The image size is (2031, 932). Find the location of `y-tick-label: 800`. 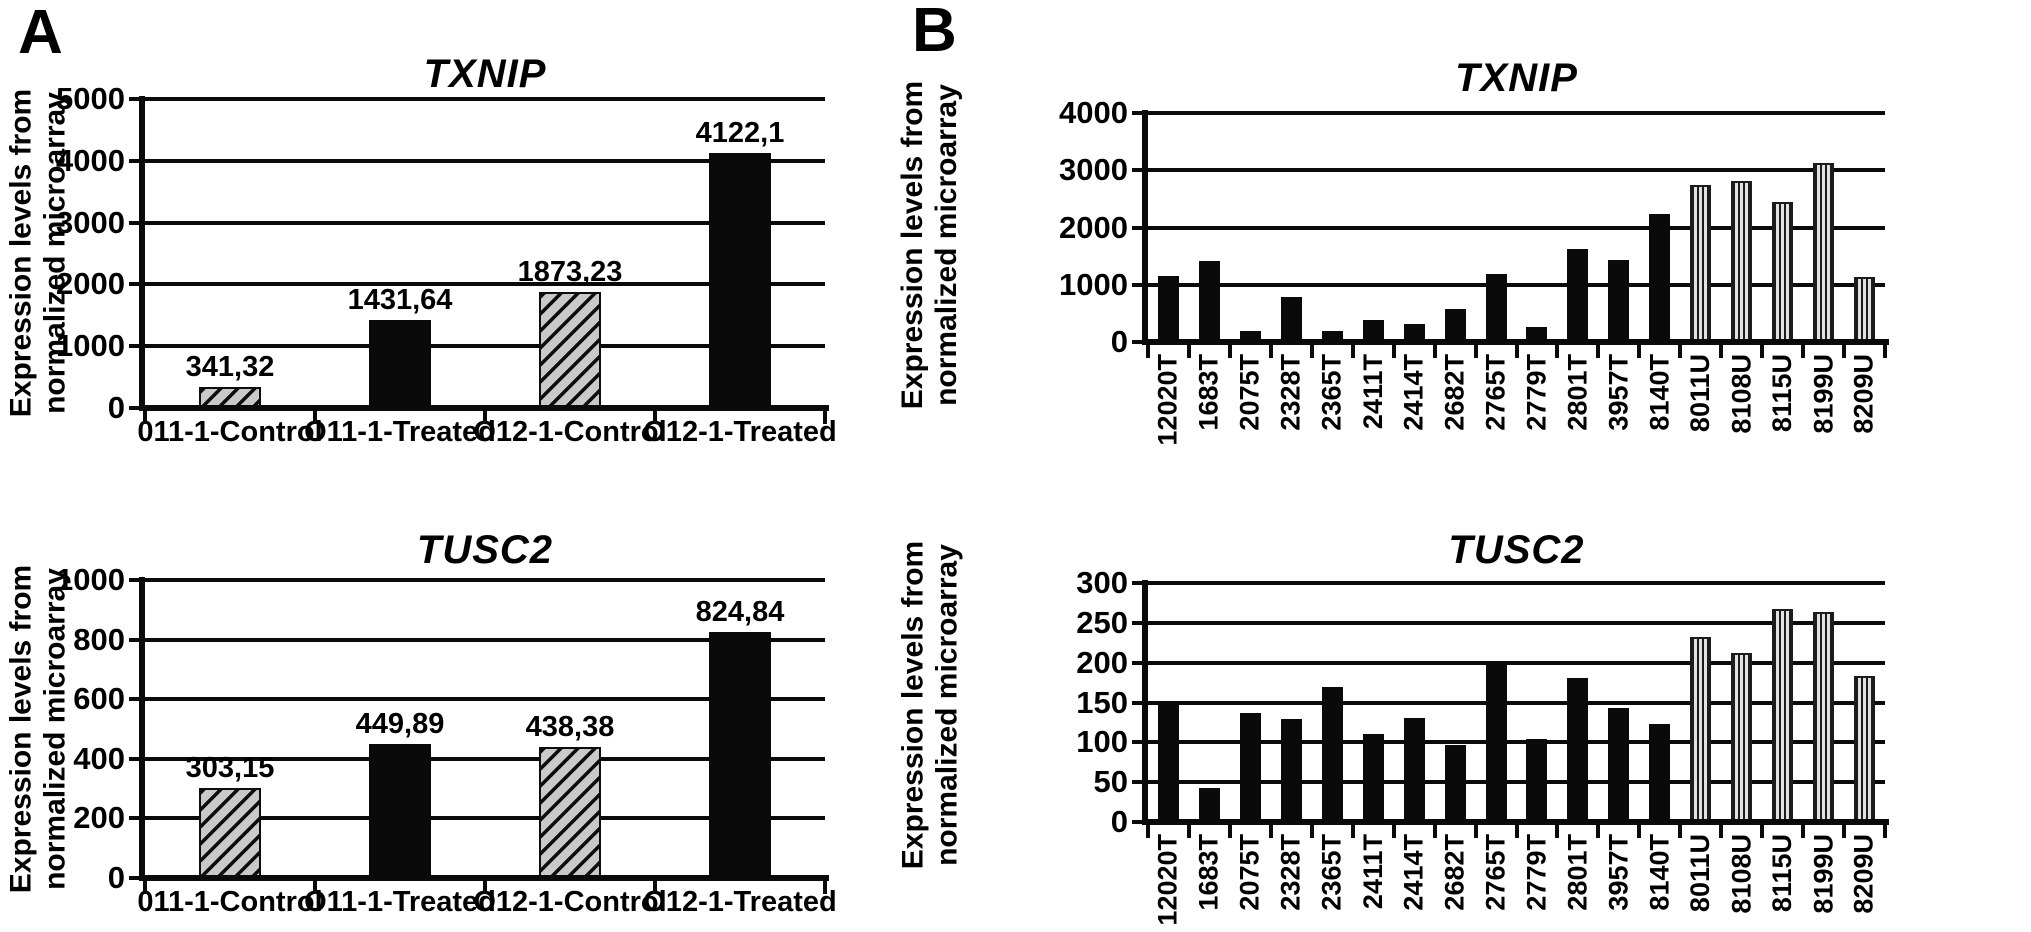

y-tick-label: 800 is located at coordinates (99, 639).